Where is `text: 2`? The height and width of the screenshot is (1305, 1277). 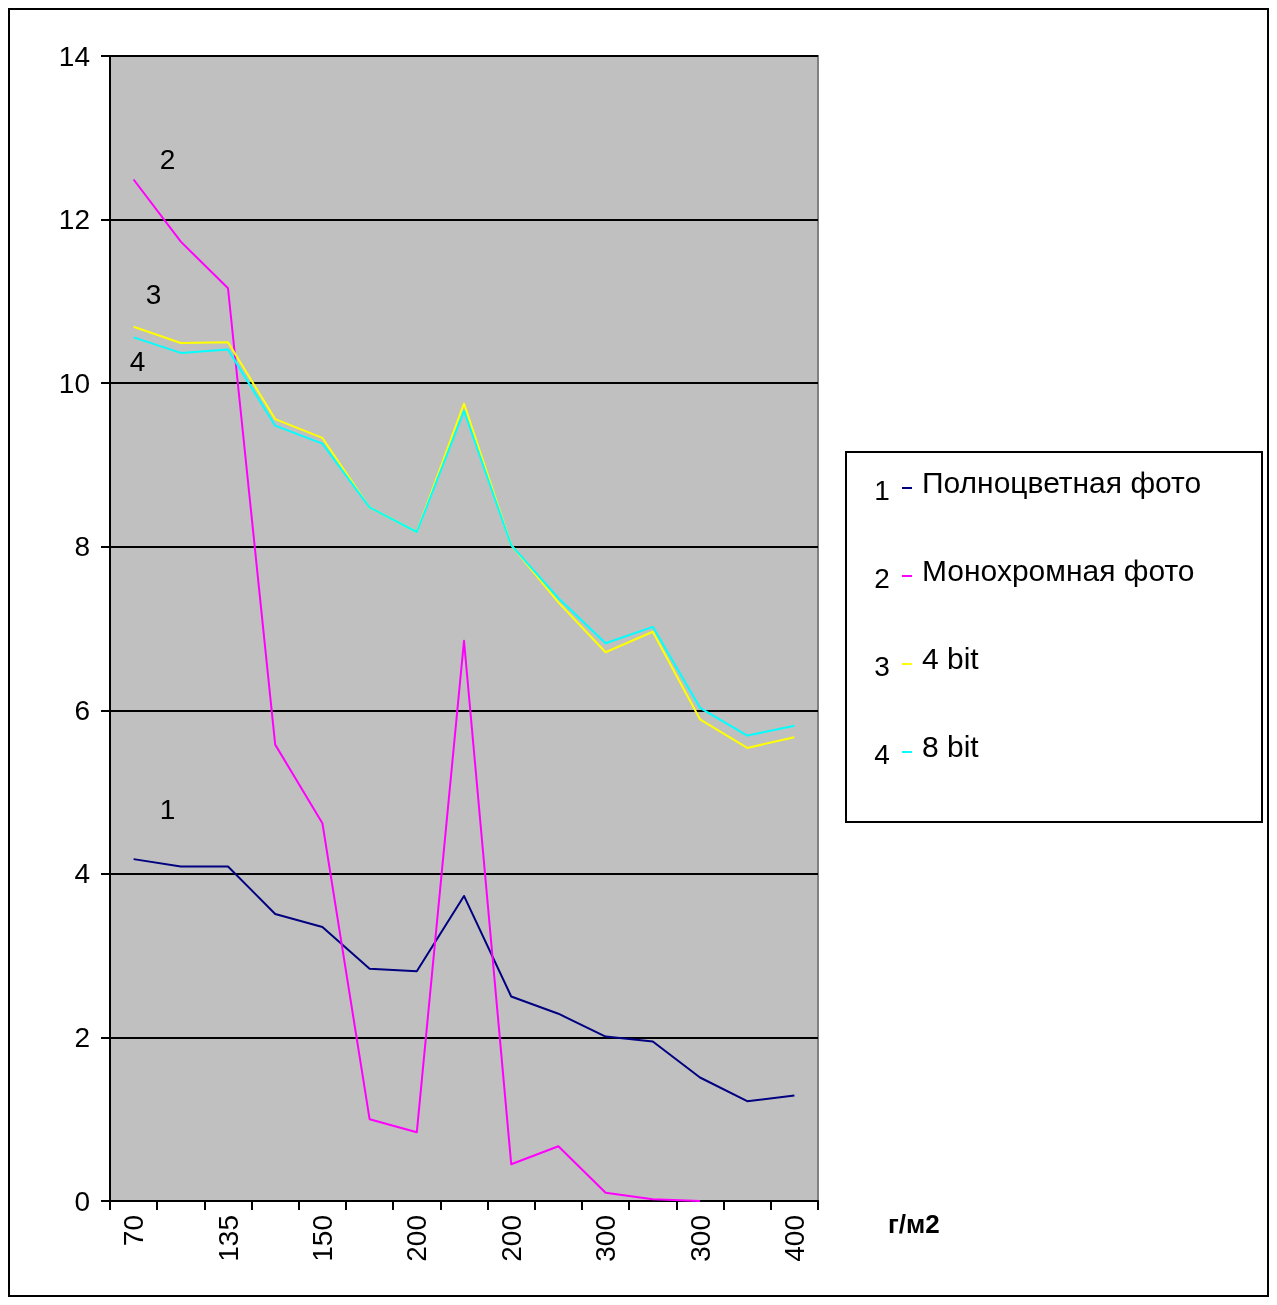 text: 2 is located at coordinates (882, 578).